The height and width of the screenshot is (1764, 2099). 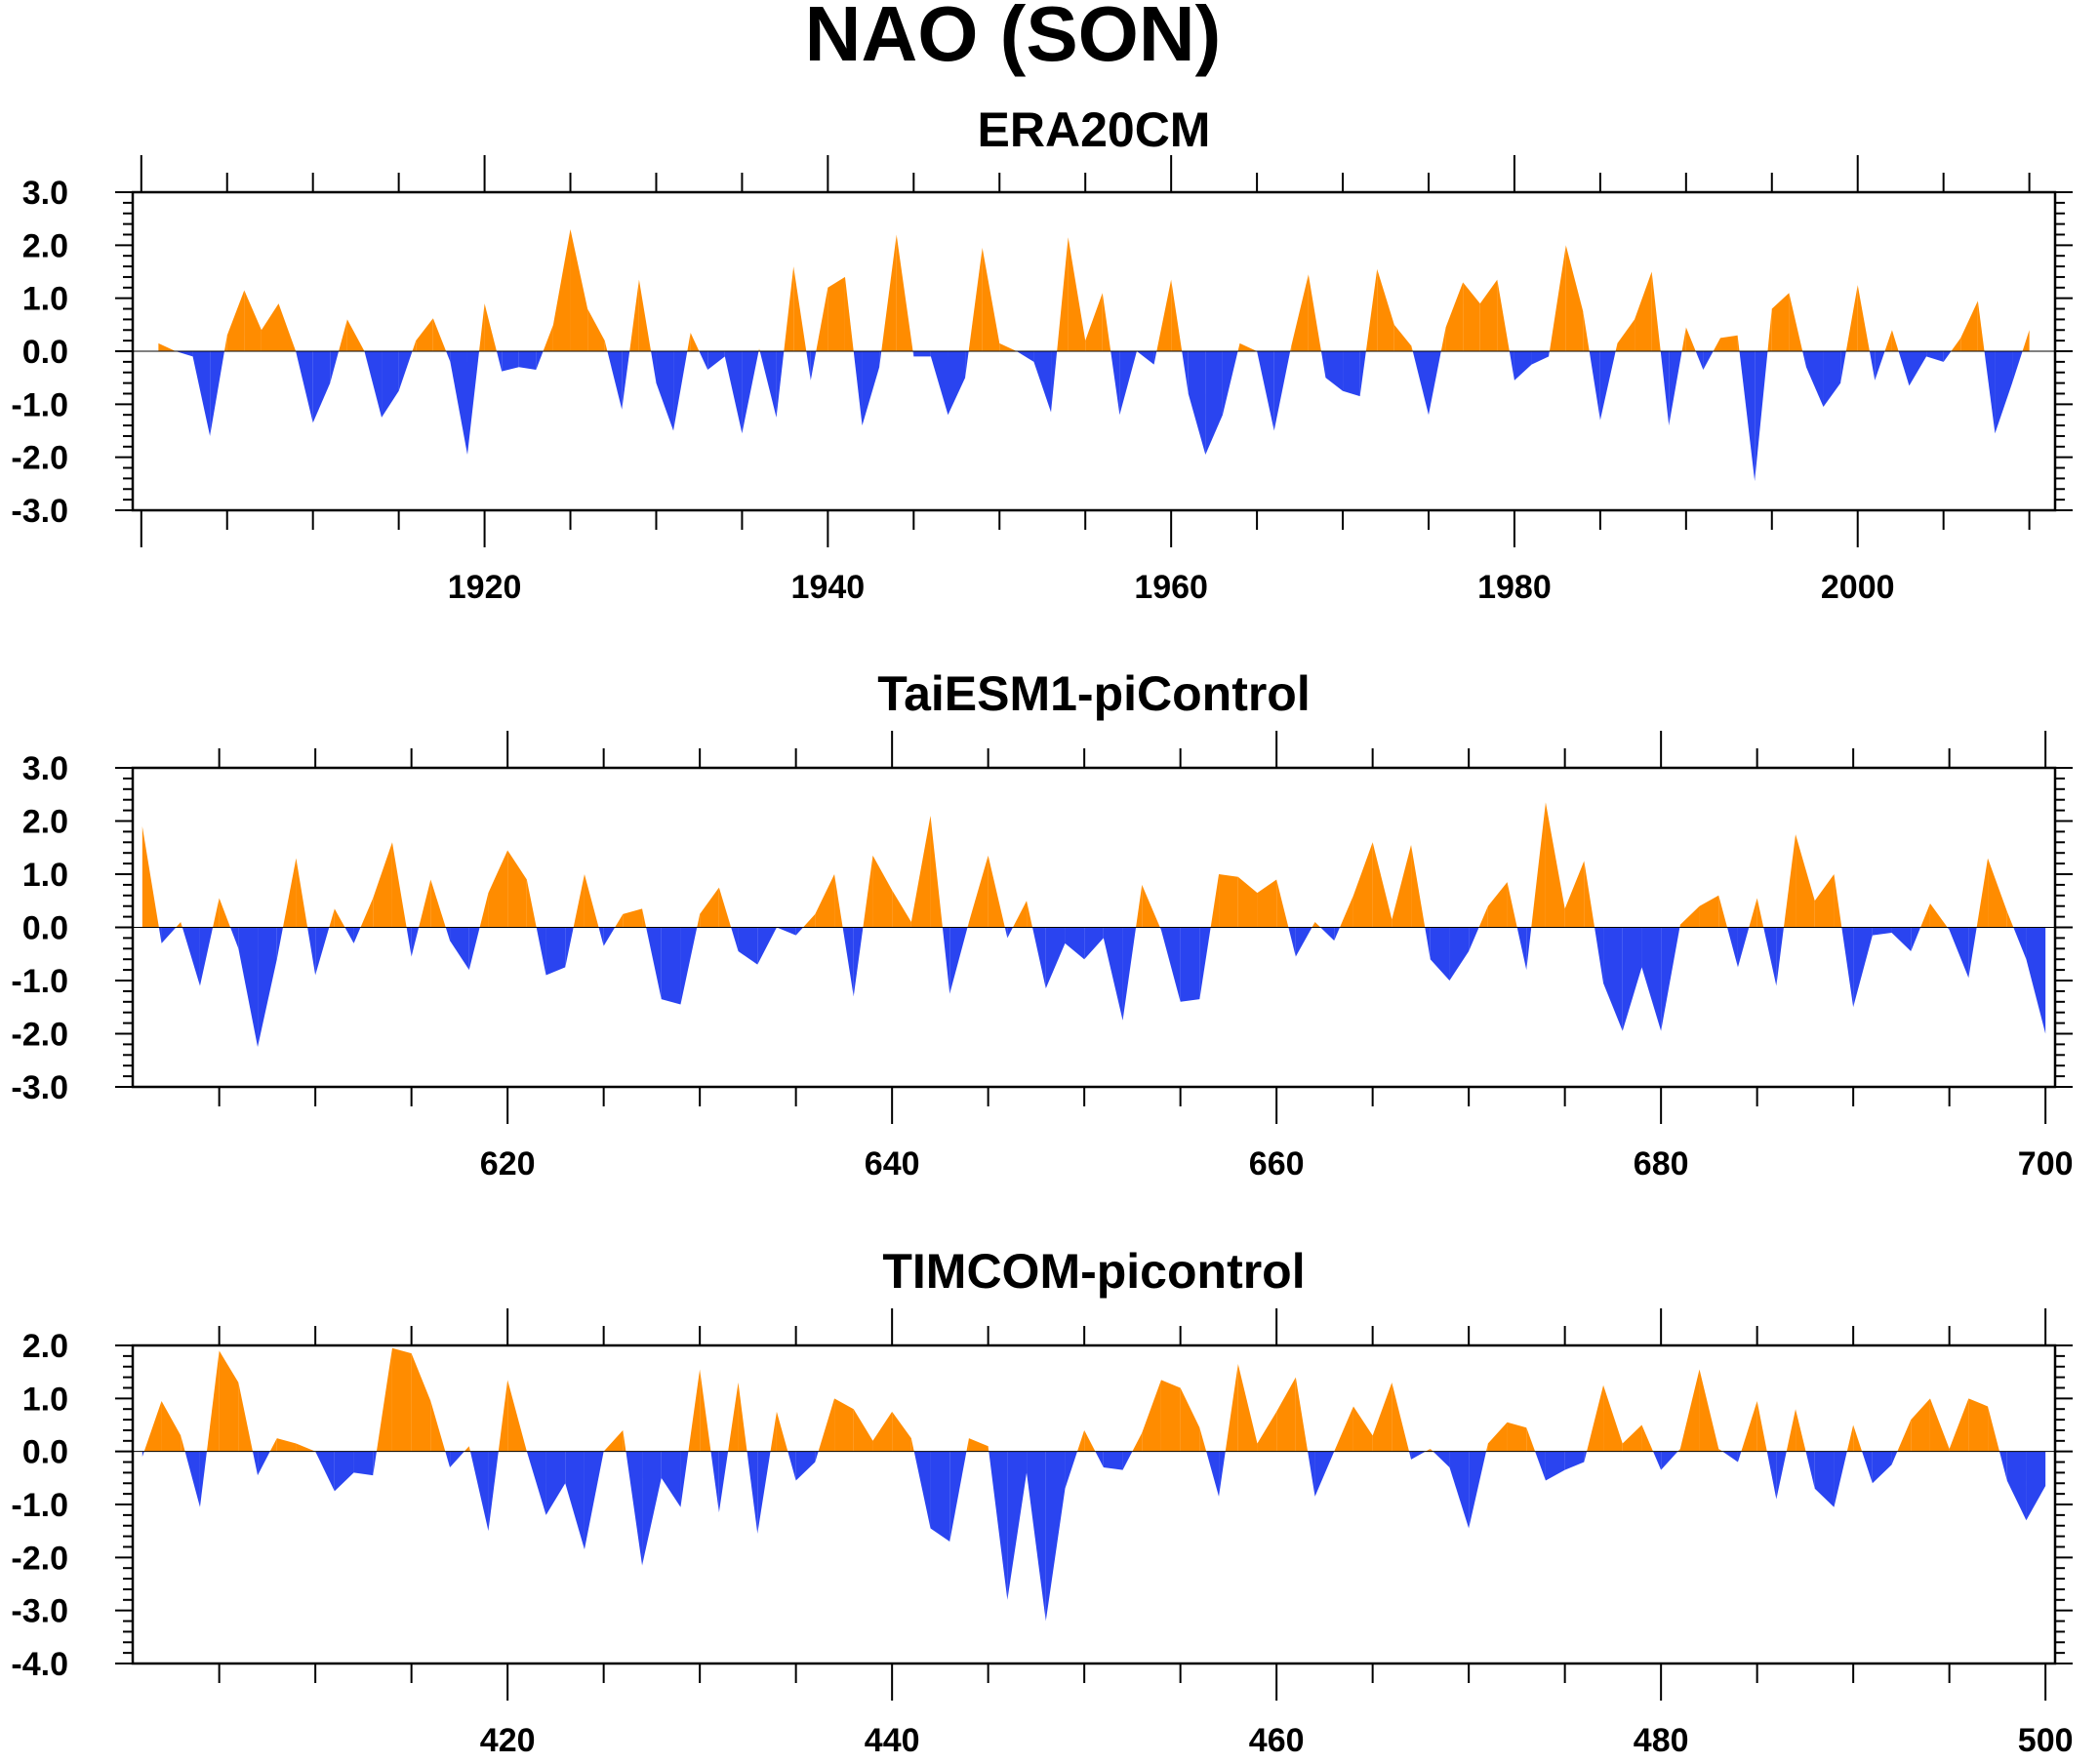 What do you see at coordinates (1277, 1741) in the screenshot?
I see `x-tick-label: 460` at bounding box center [1277, 1741].